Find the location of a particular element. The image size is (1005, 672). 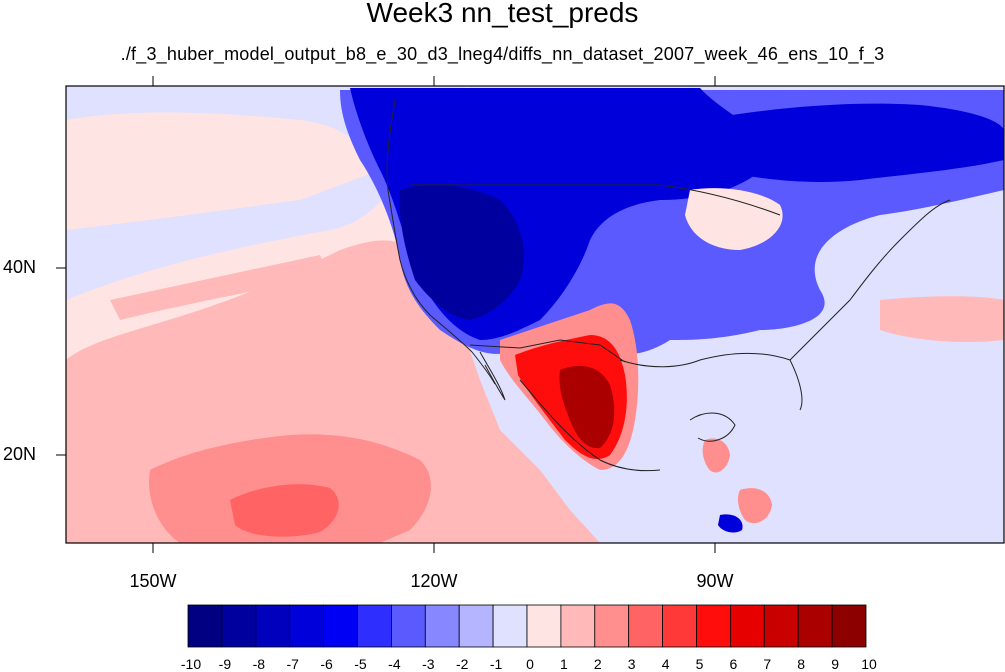

pacific-red is located at coordinates (284, 510).